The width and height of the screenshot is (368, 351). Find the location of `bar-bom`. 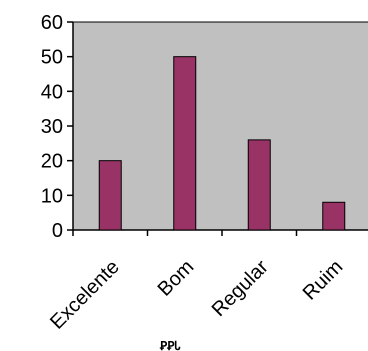

bar-bom is located at coordinates (185, 143).